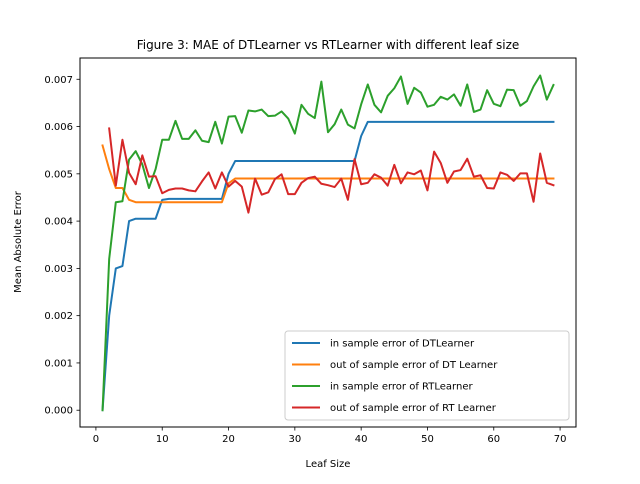 The height and width of the screenshot is (484, 640). Describe the element at coordinates (493, 439) in the screenshot. I see `x-tick-label: 60` at that location.